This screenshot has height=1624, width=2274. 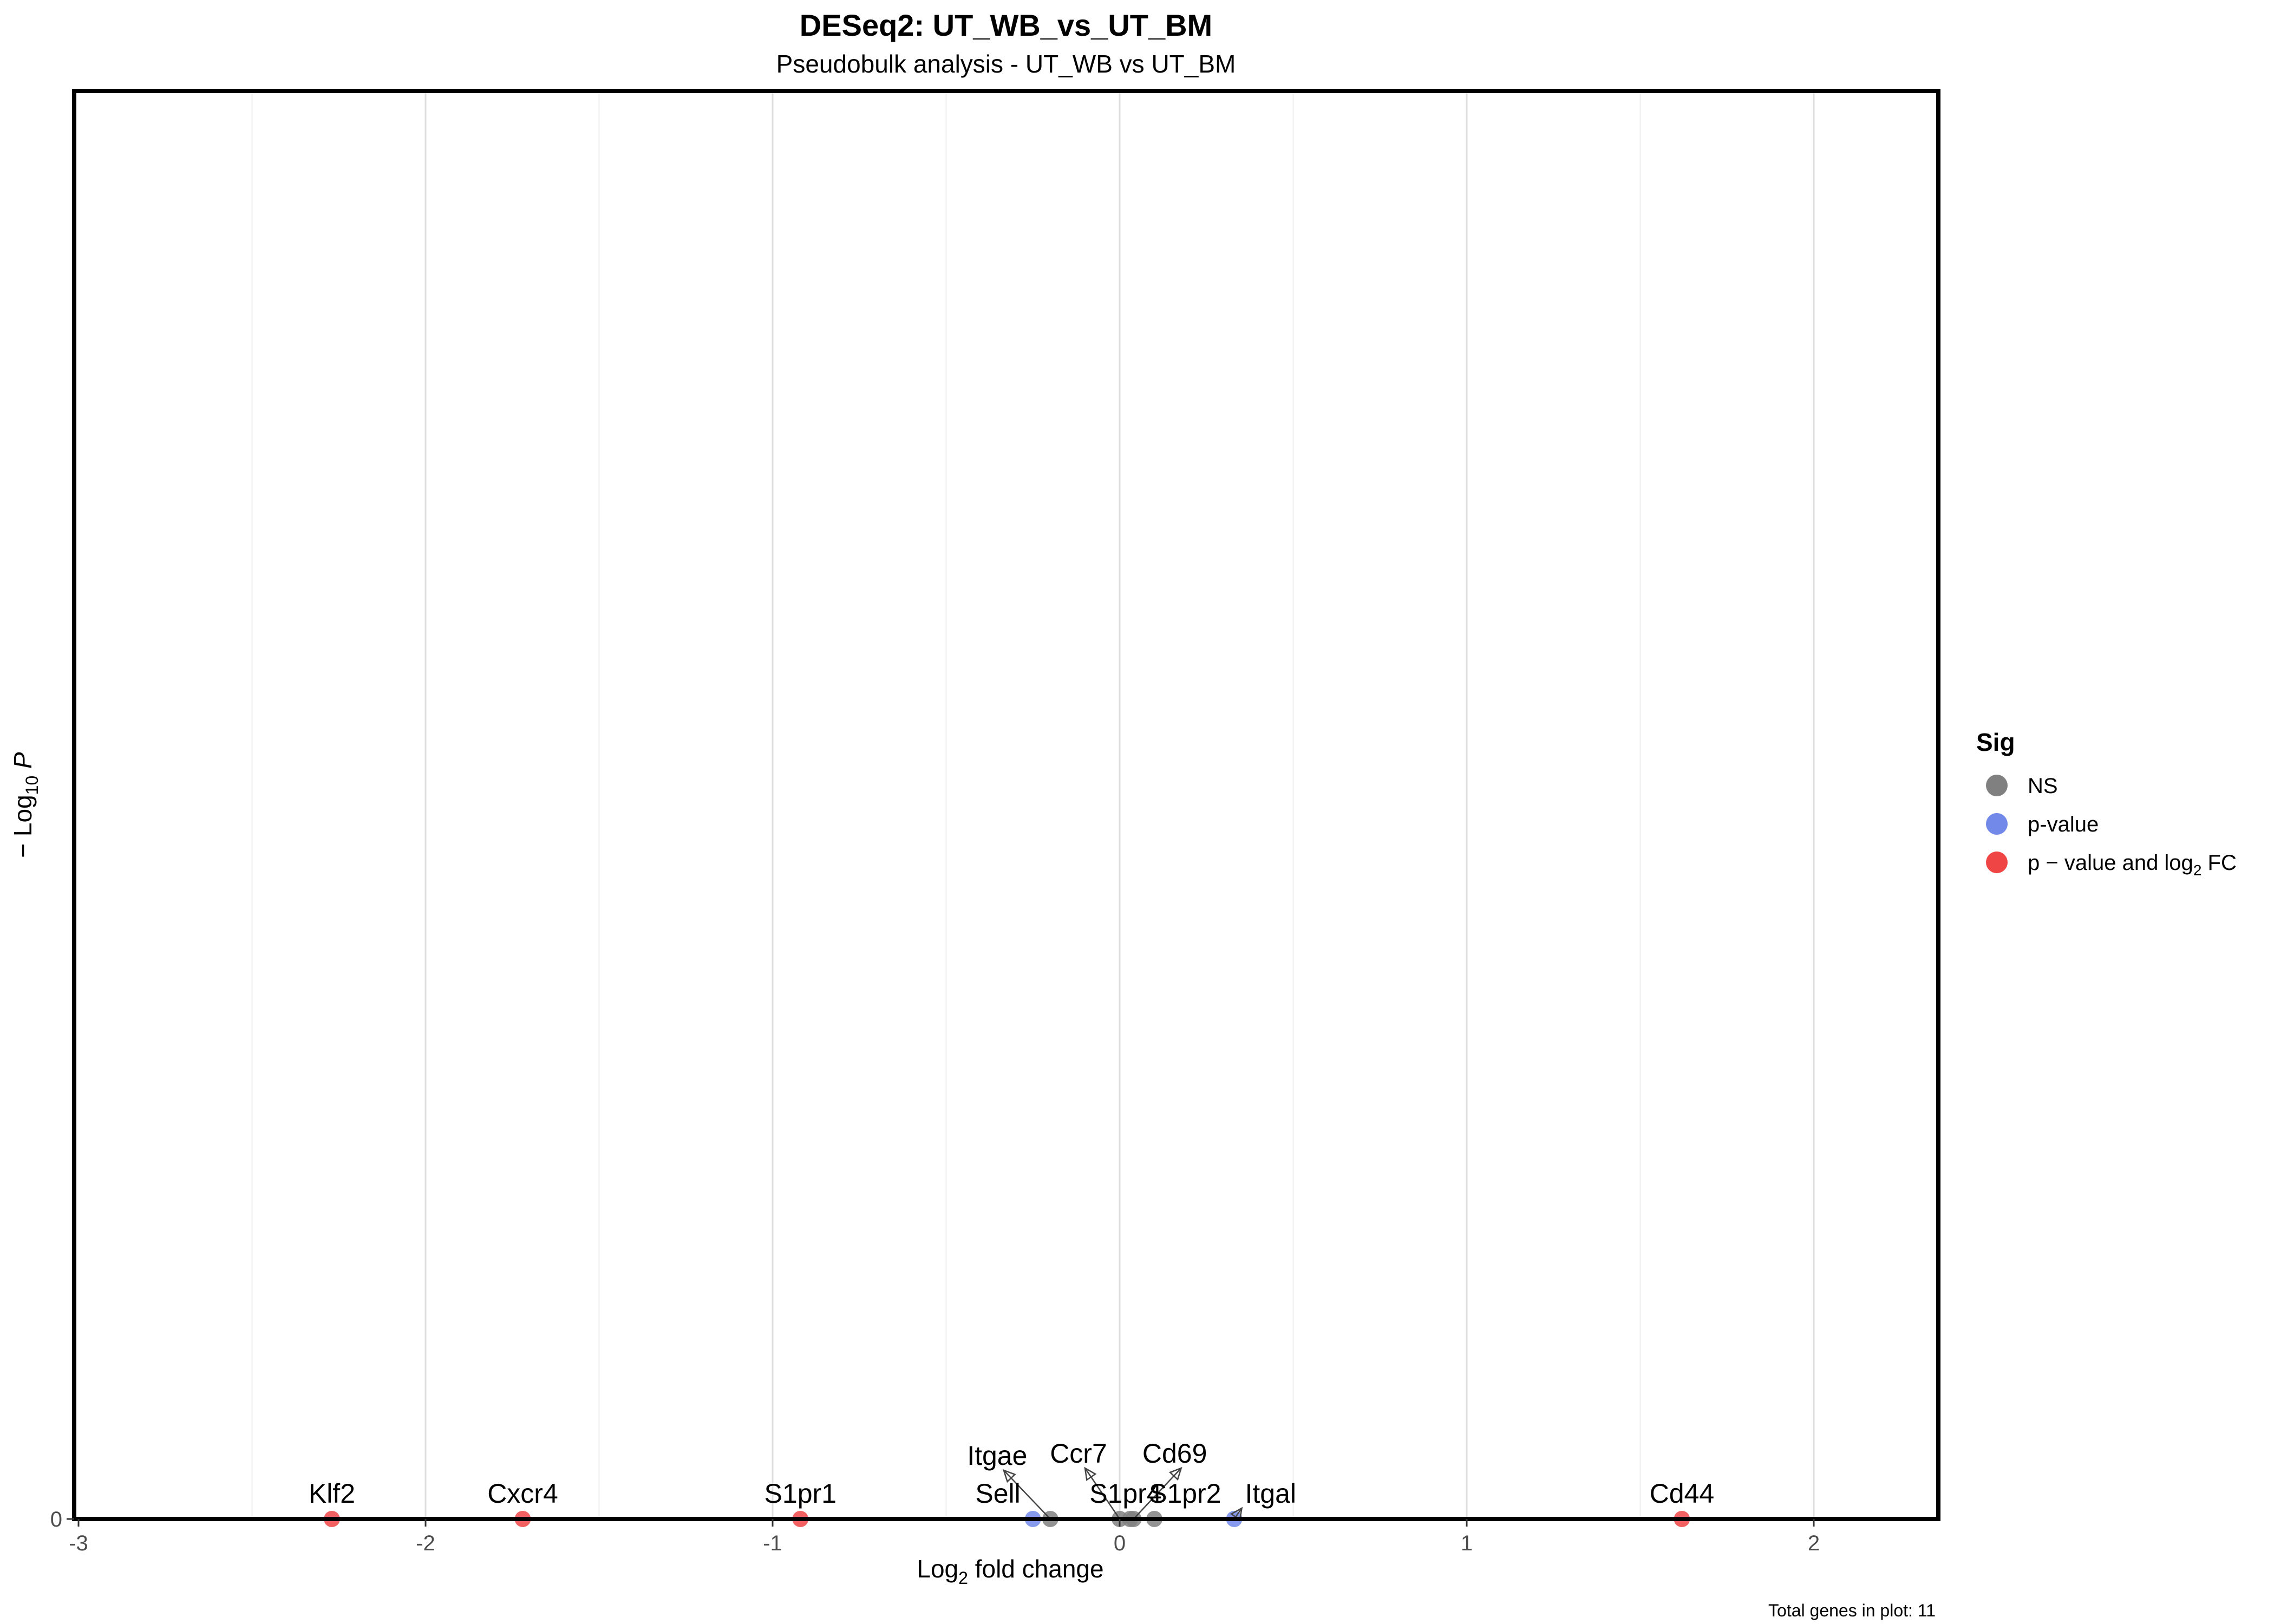 I want to click on connector-arrowhead-itgae, so click(x=1009, y=1476).